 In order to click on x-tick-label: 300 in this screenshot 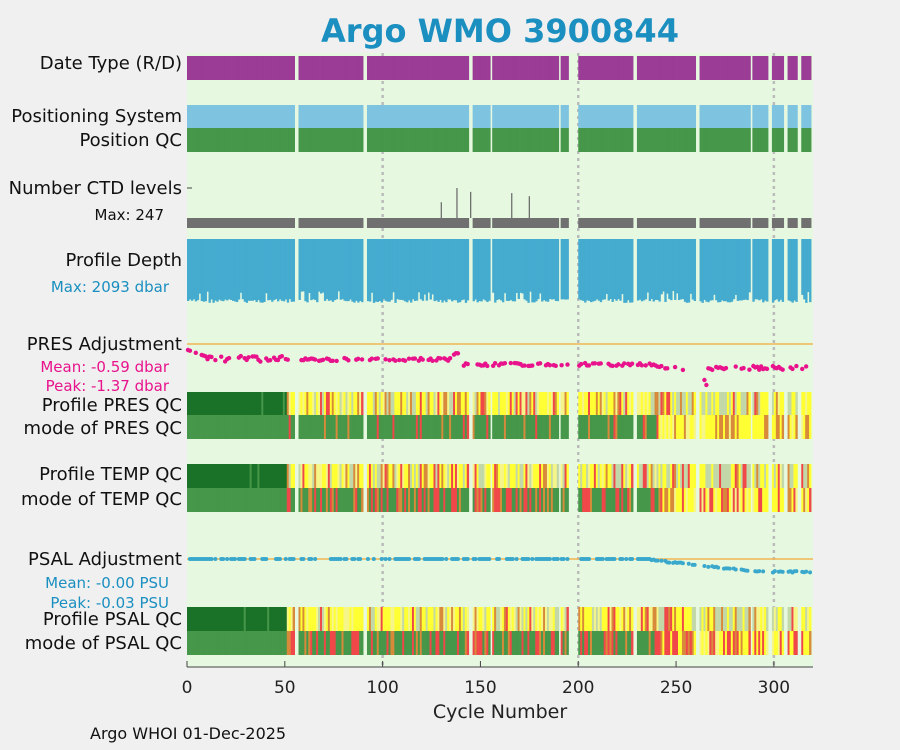, I will do `click(774, 688)`.